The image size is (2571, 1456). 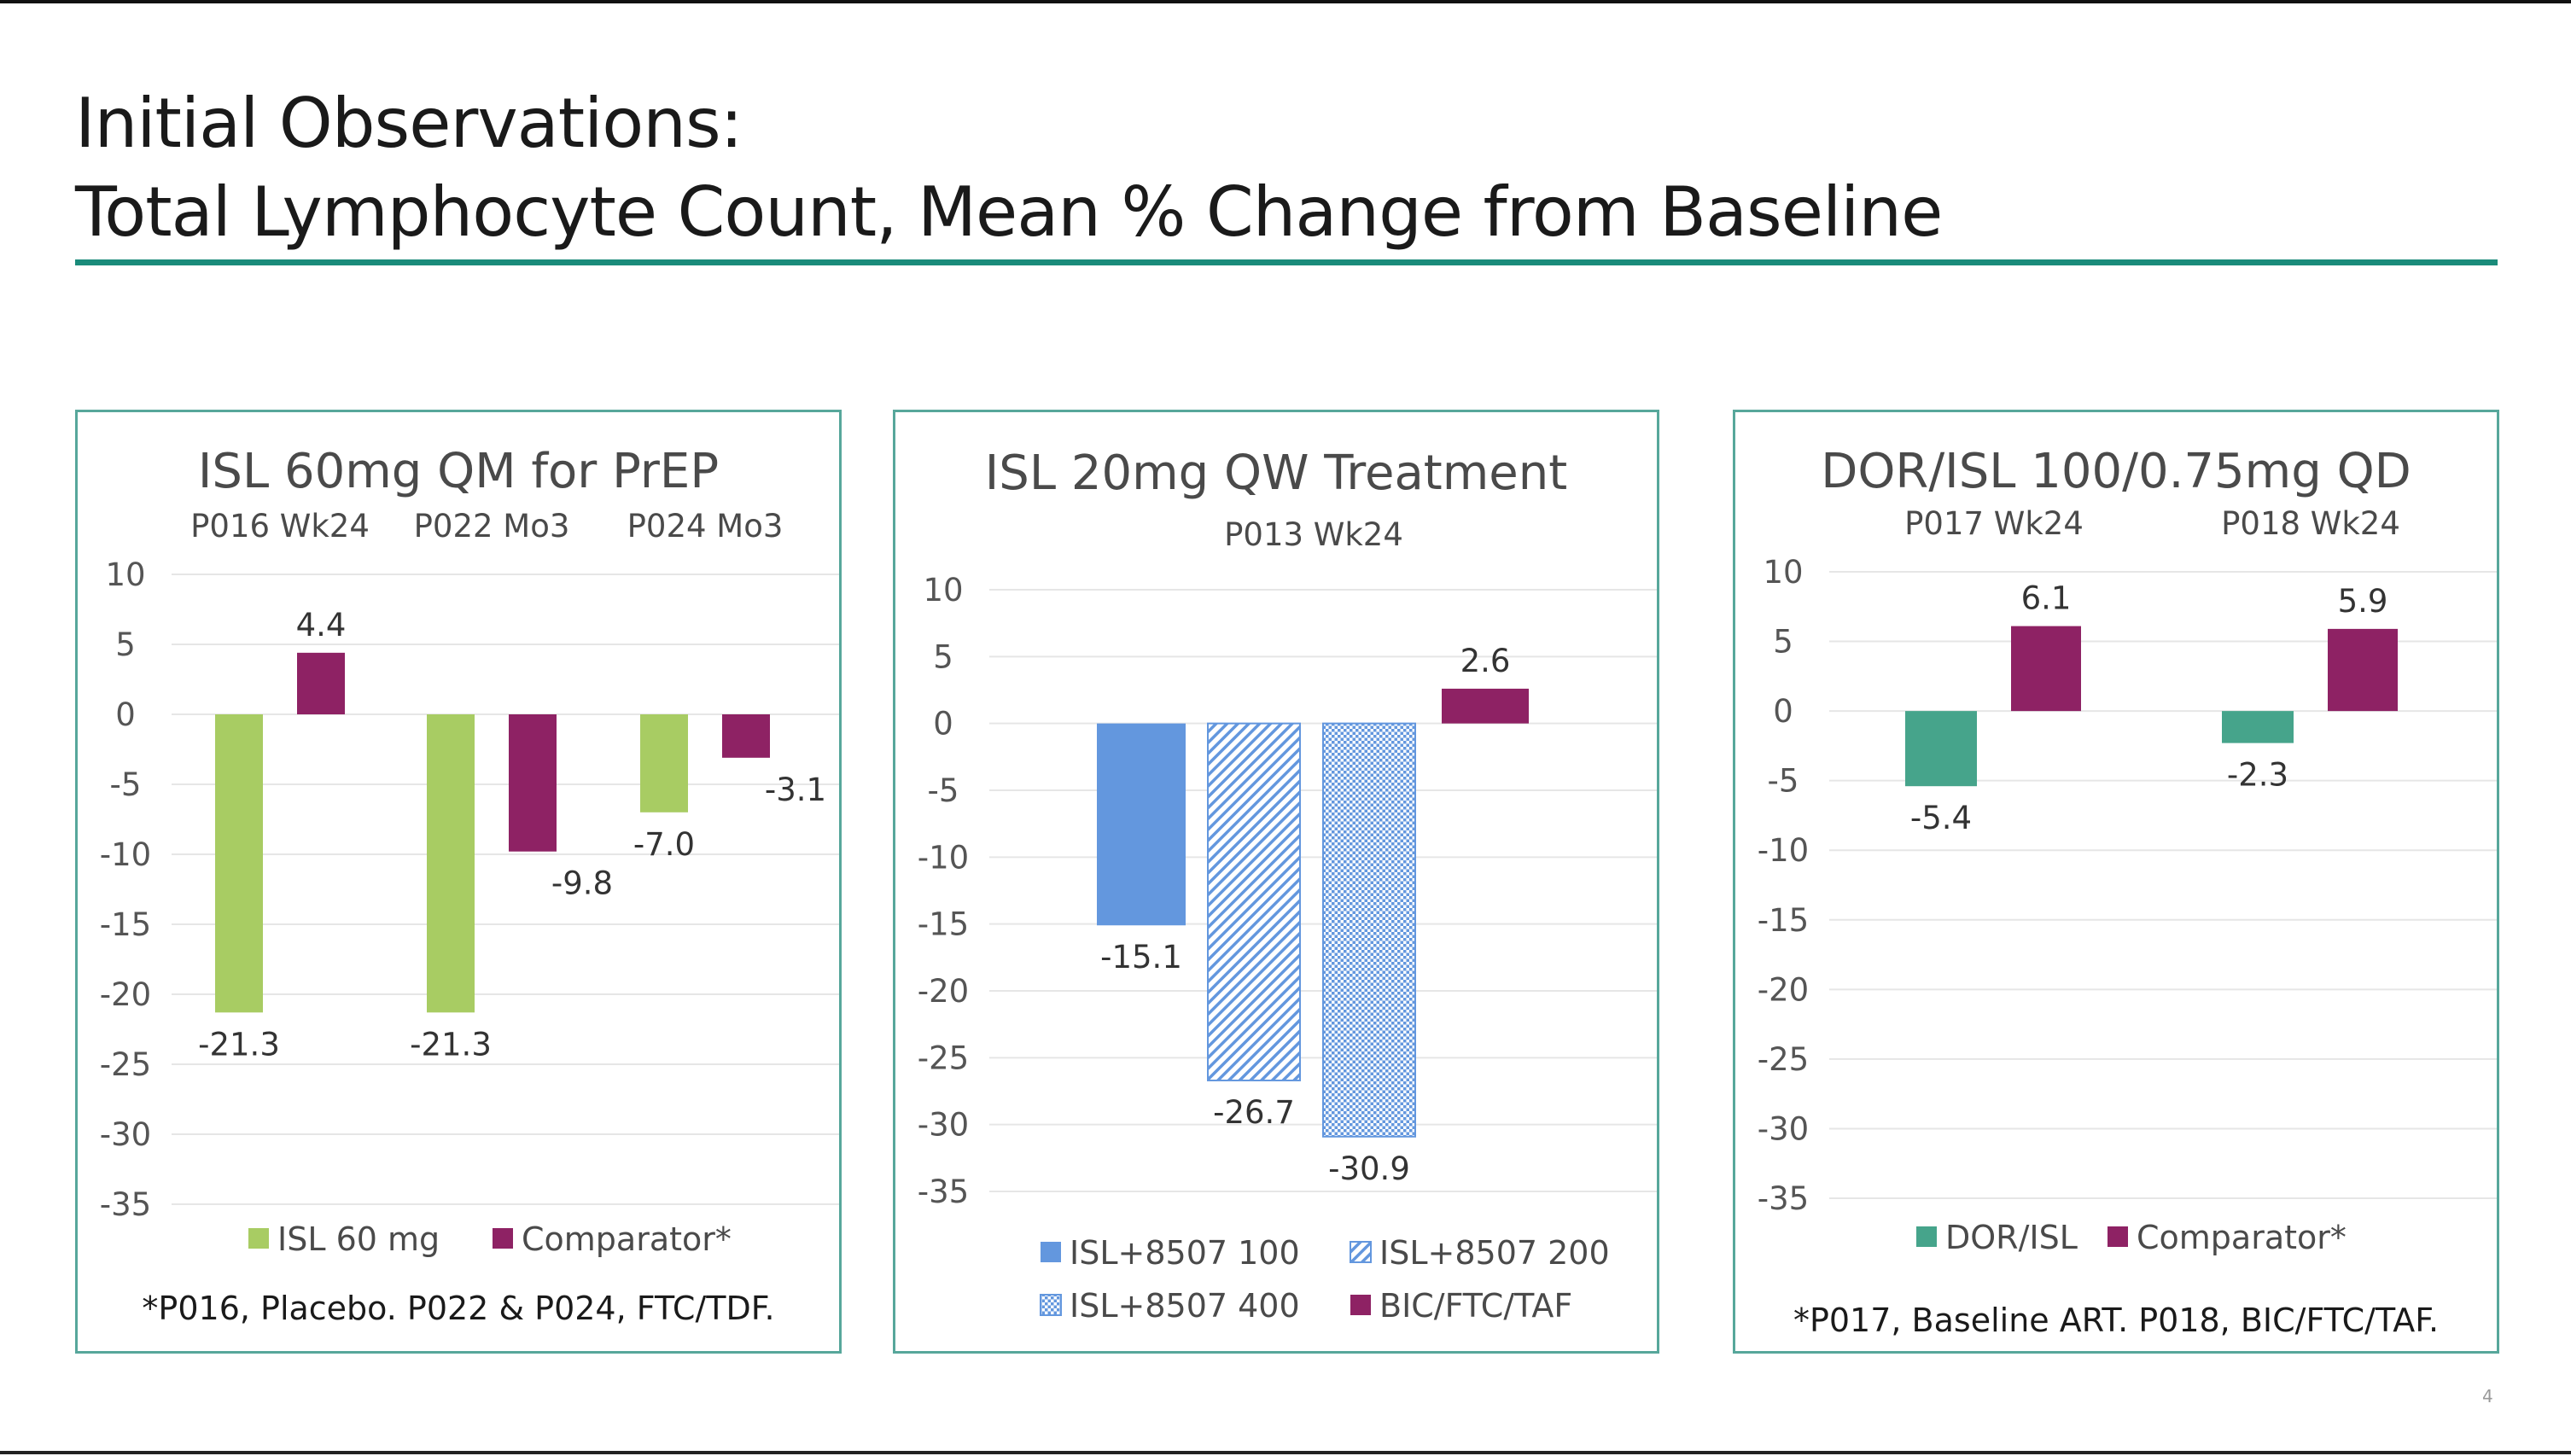 I want to click on footnote-panel-3: *P017, Baseline ART. P018, BIC/FTC/TAF., so click(x=2116, y=1320).